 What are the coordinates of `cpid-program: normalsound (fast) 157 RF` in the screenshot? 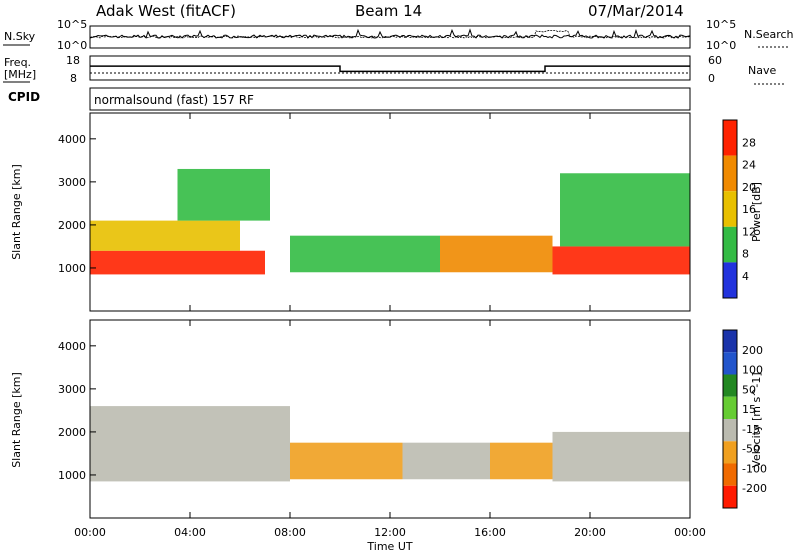 It's located at (174, 100).